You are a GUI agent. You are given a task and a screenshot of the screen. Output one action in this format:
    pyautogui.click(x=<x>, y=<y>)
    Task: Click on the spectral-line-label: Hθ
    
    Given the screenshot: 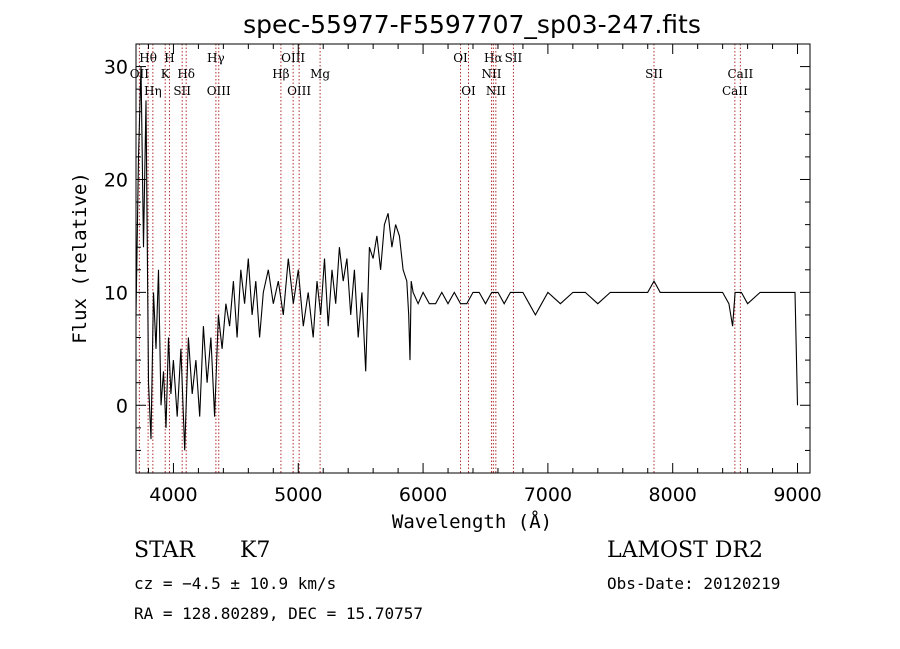 What is the action you would take?
    pyautogui.click(x=148, y=58)
    